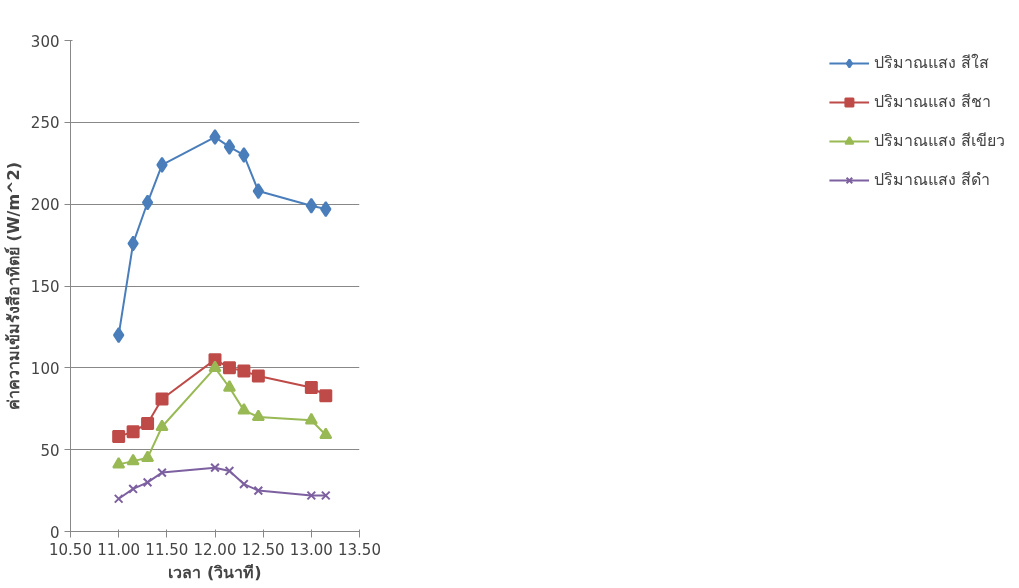  I want to click on y-tick-label: 50, so click(50, 450).